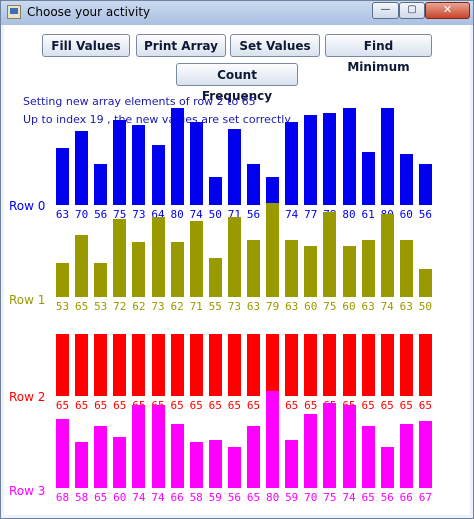  Describe the element at coordinates (196, 364) in the screenshot. I see `bar-row2-index7` at that location.